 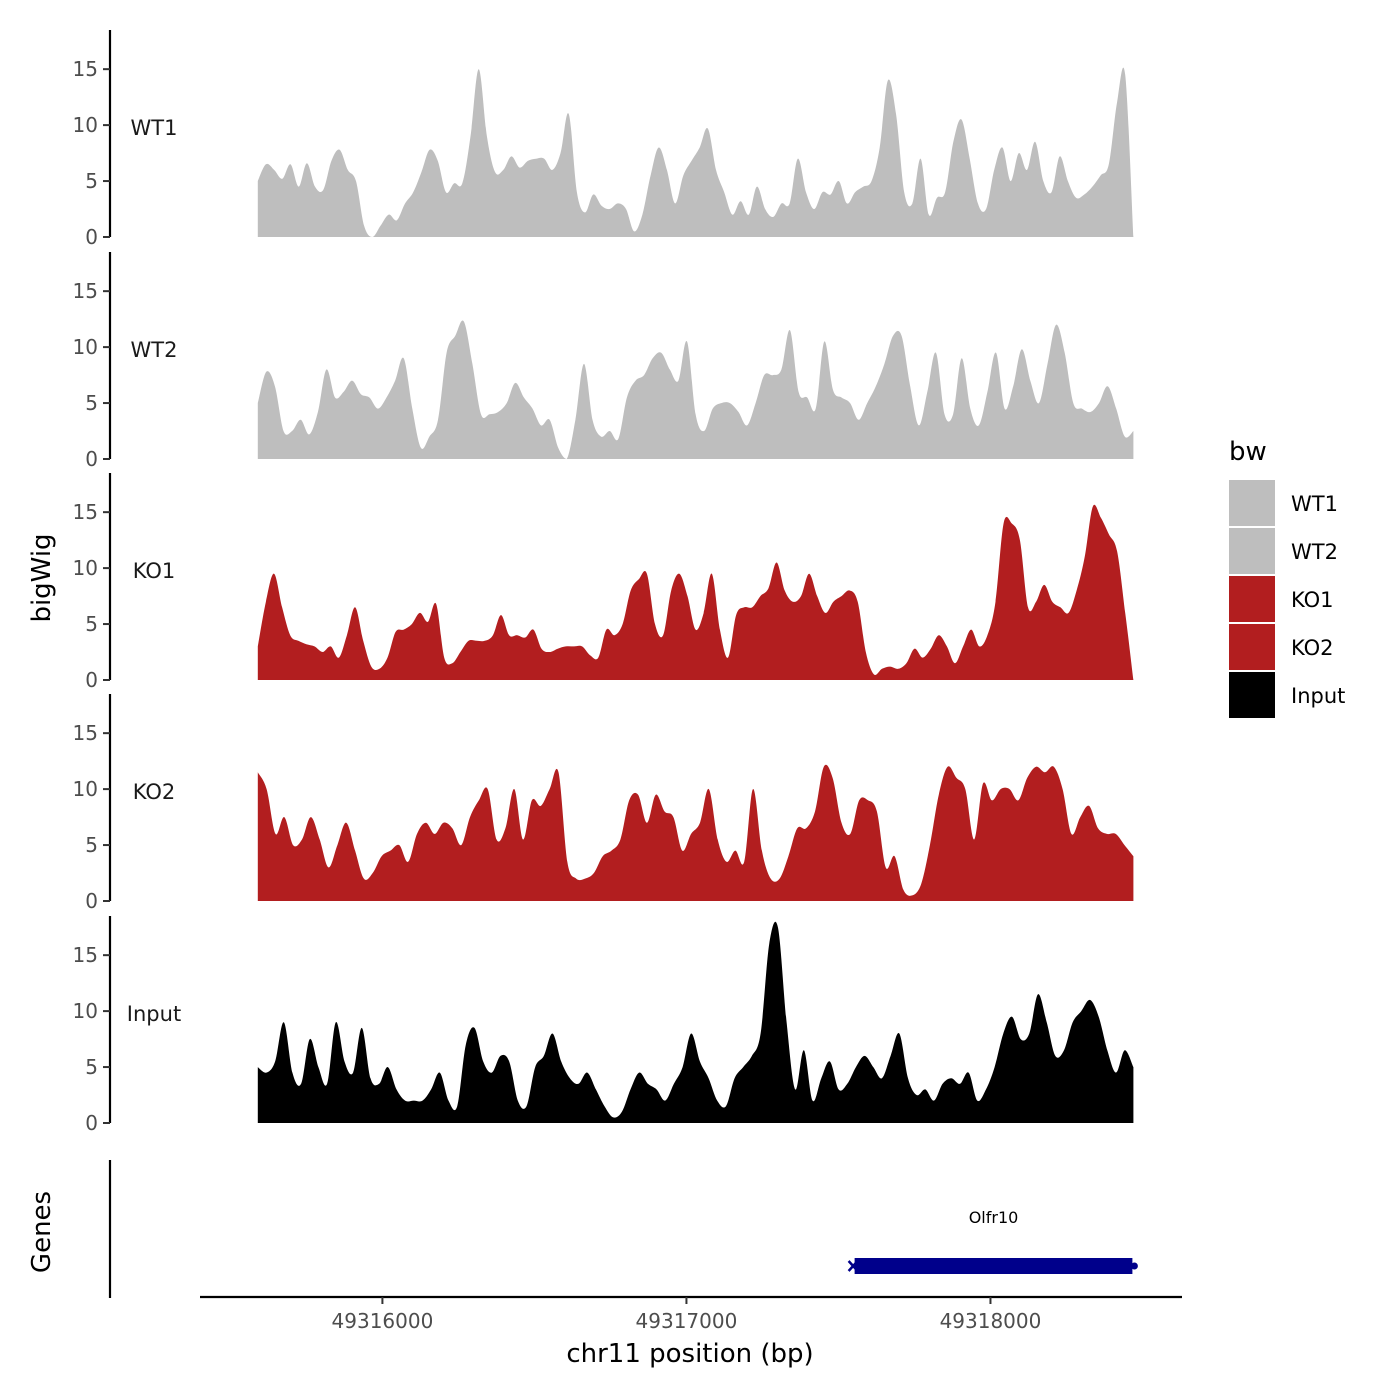 I want to click on legend: bw WT1 WT2 KO1 KO2 Input, so click(x=1287, y=577).